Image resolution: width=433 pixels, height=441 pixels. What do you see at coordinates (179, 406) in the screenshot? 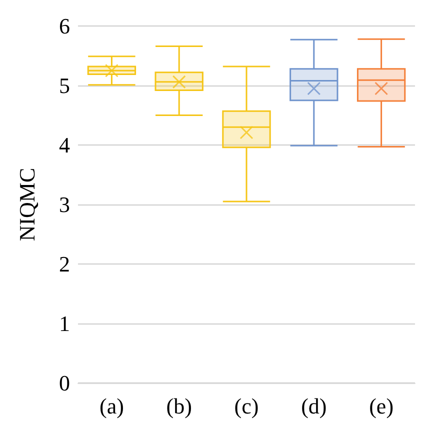
I see `x-tick-label: (b)` at bounding box center [179, 406].